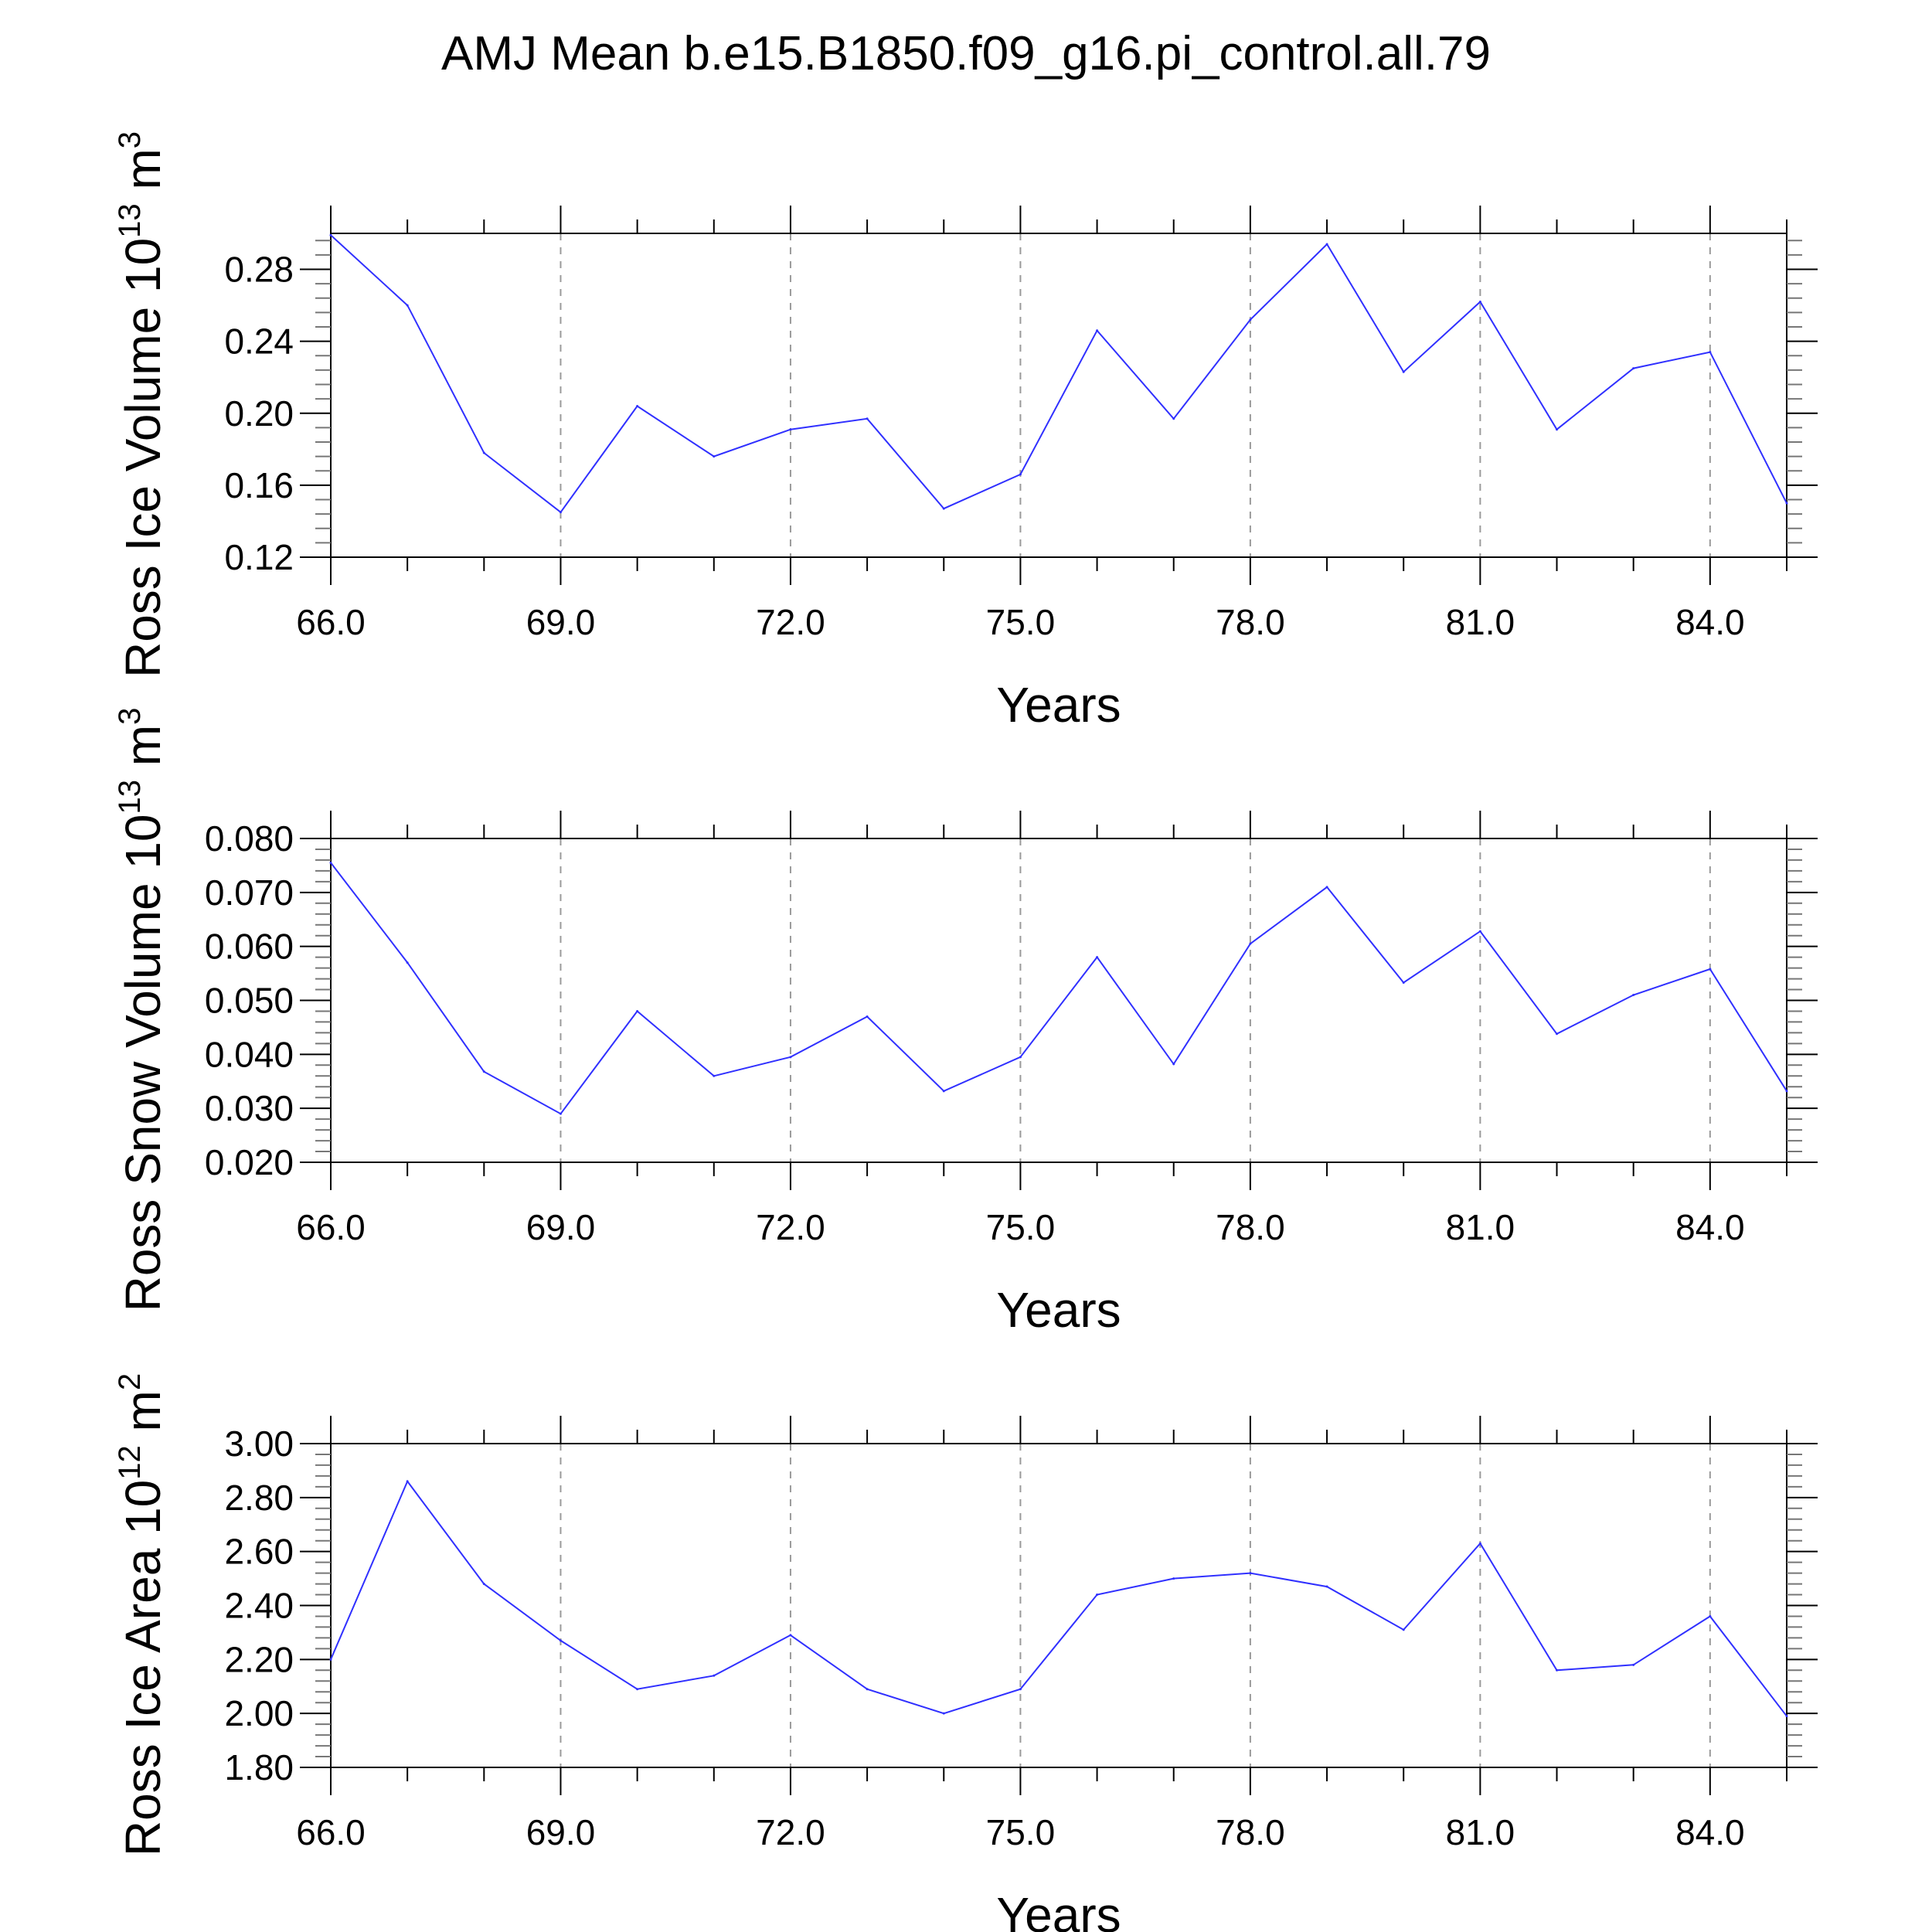 Image resolution: width=1932 pixels, height=1932 pixels. Describe the element at coordinates (259, 557) in the screenshot. I see `y-tick-label: 0.12` at that location.